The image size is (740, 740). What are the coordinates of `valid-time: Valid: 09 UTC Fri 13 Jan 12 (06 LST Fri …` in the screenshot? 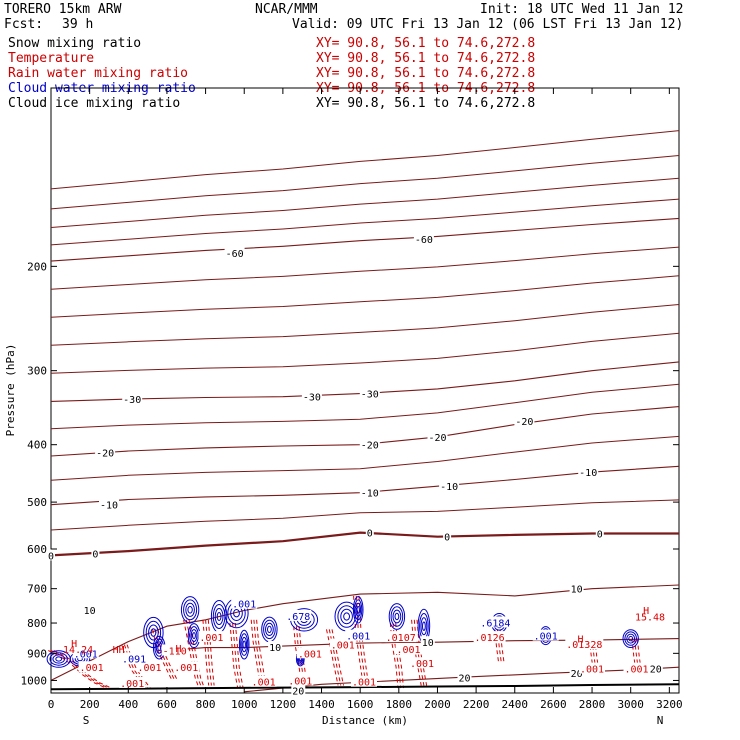 It's located at (487, 24).